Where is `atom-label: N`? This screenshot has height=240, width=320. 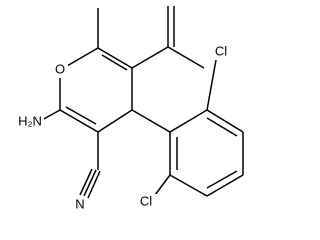 atom-label: N is located at coordinates (79, 203).